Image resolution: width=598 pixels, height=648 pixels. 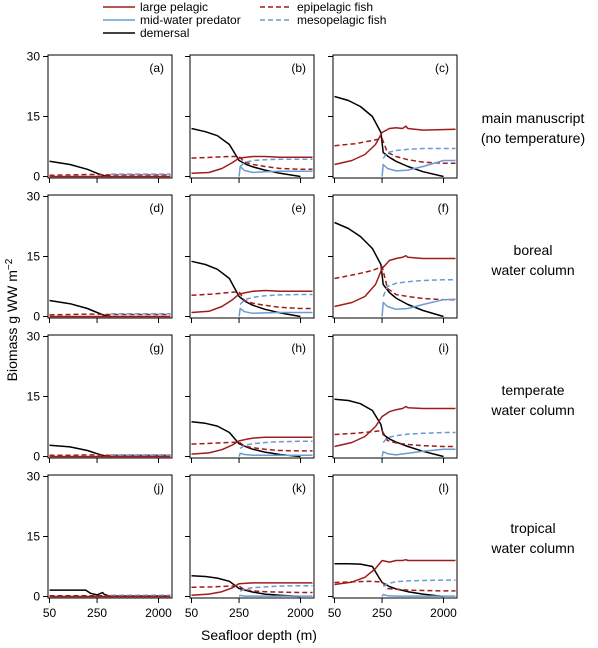 What do you see at coordinates (299, 488) in the screenshot?
I see `panel-label: (k)` at bounding box center [299, 488].